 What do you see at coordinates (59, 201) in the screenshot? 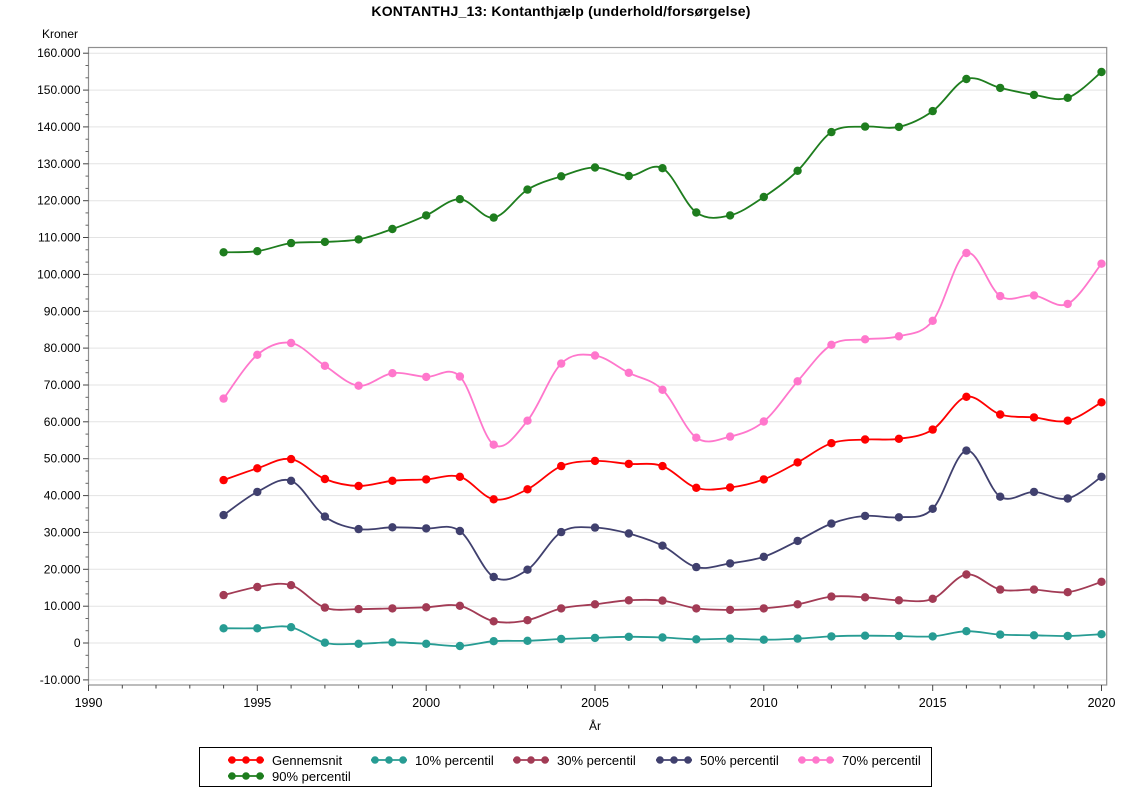
I see `y-tick-label: 120.000` at bounding box center [59, 201].